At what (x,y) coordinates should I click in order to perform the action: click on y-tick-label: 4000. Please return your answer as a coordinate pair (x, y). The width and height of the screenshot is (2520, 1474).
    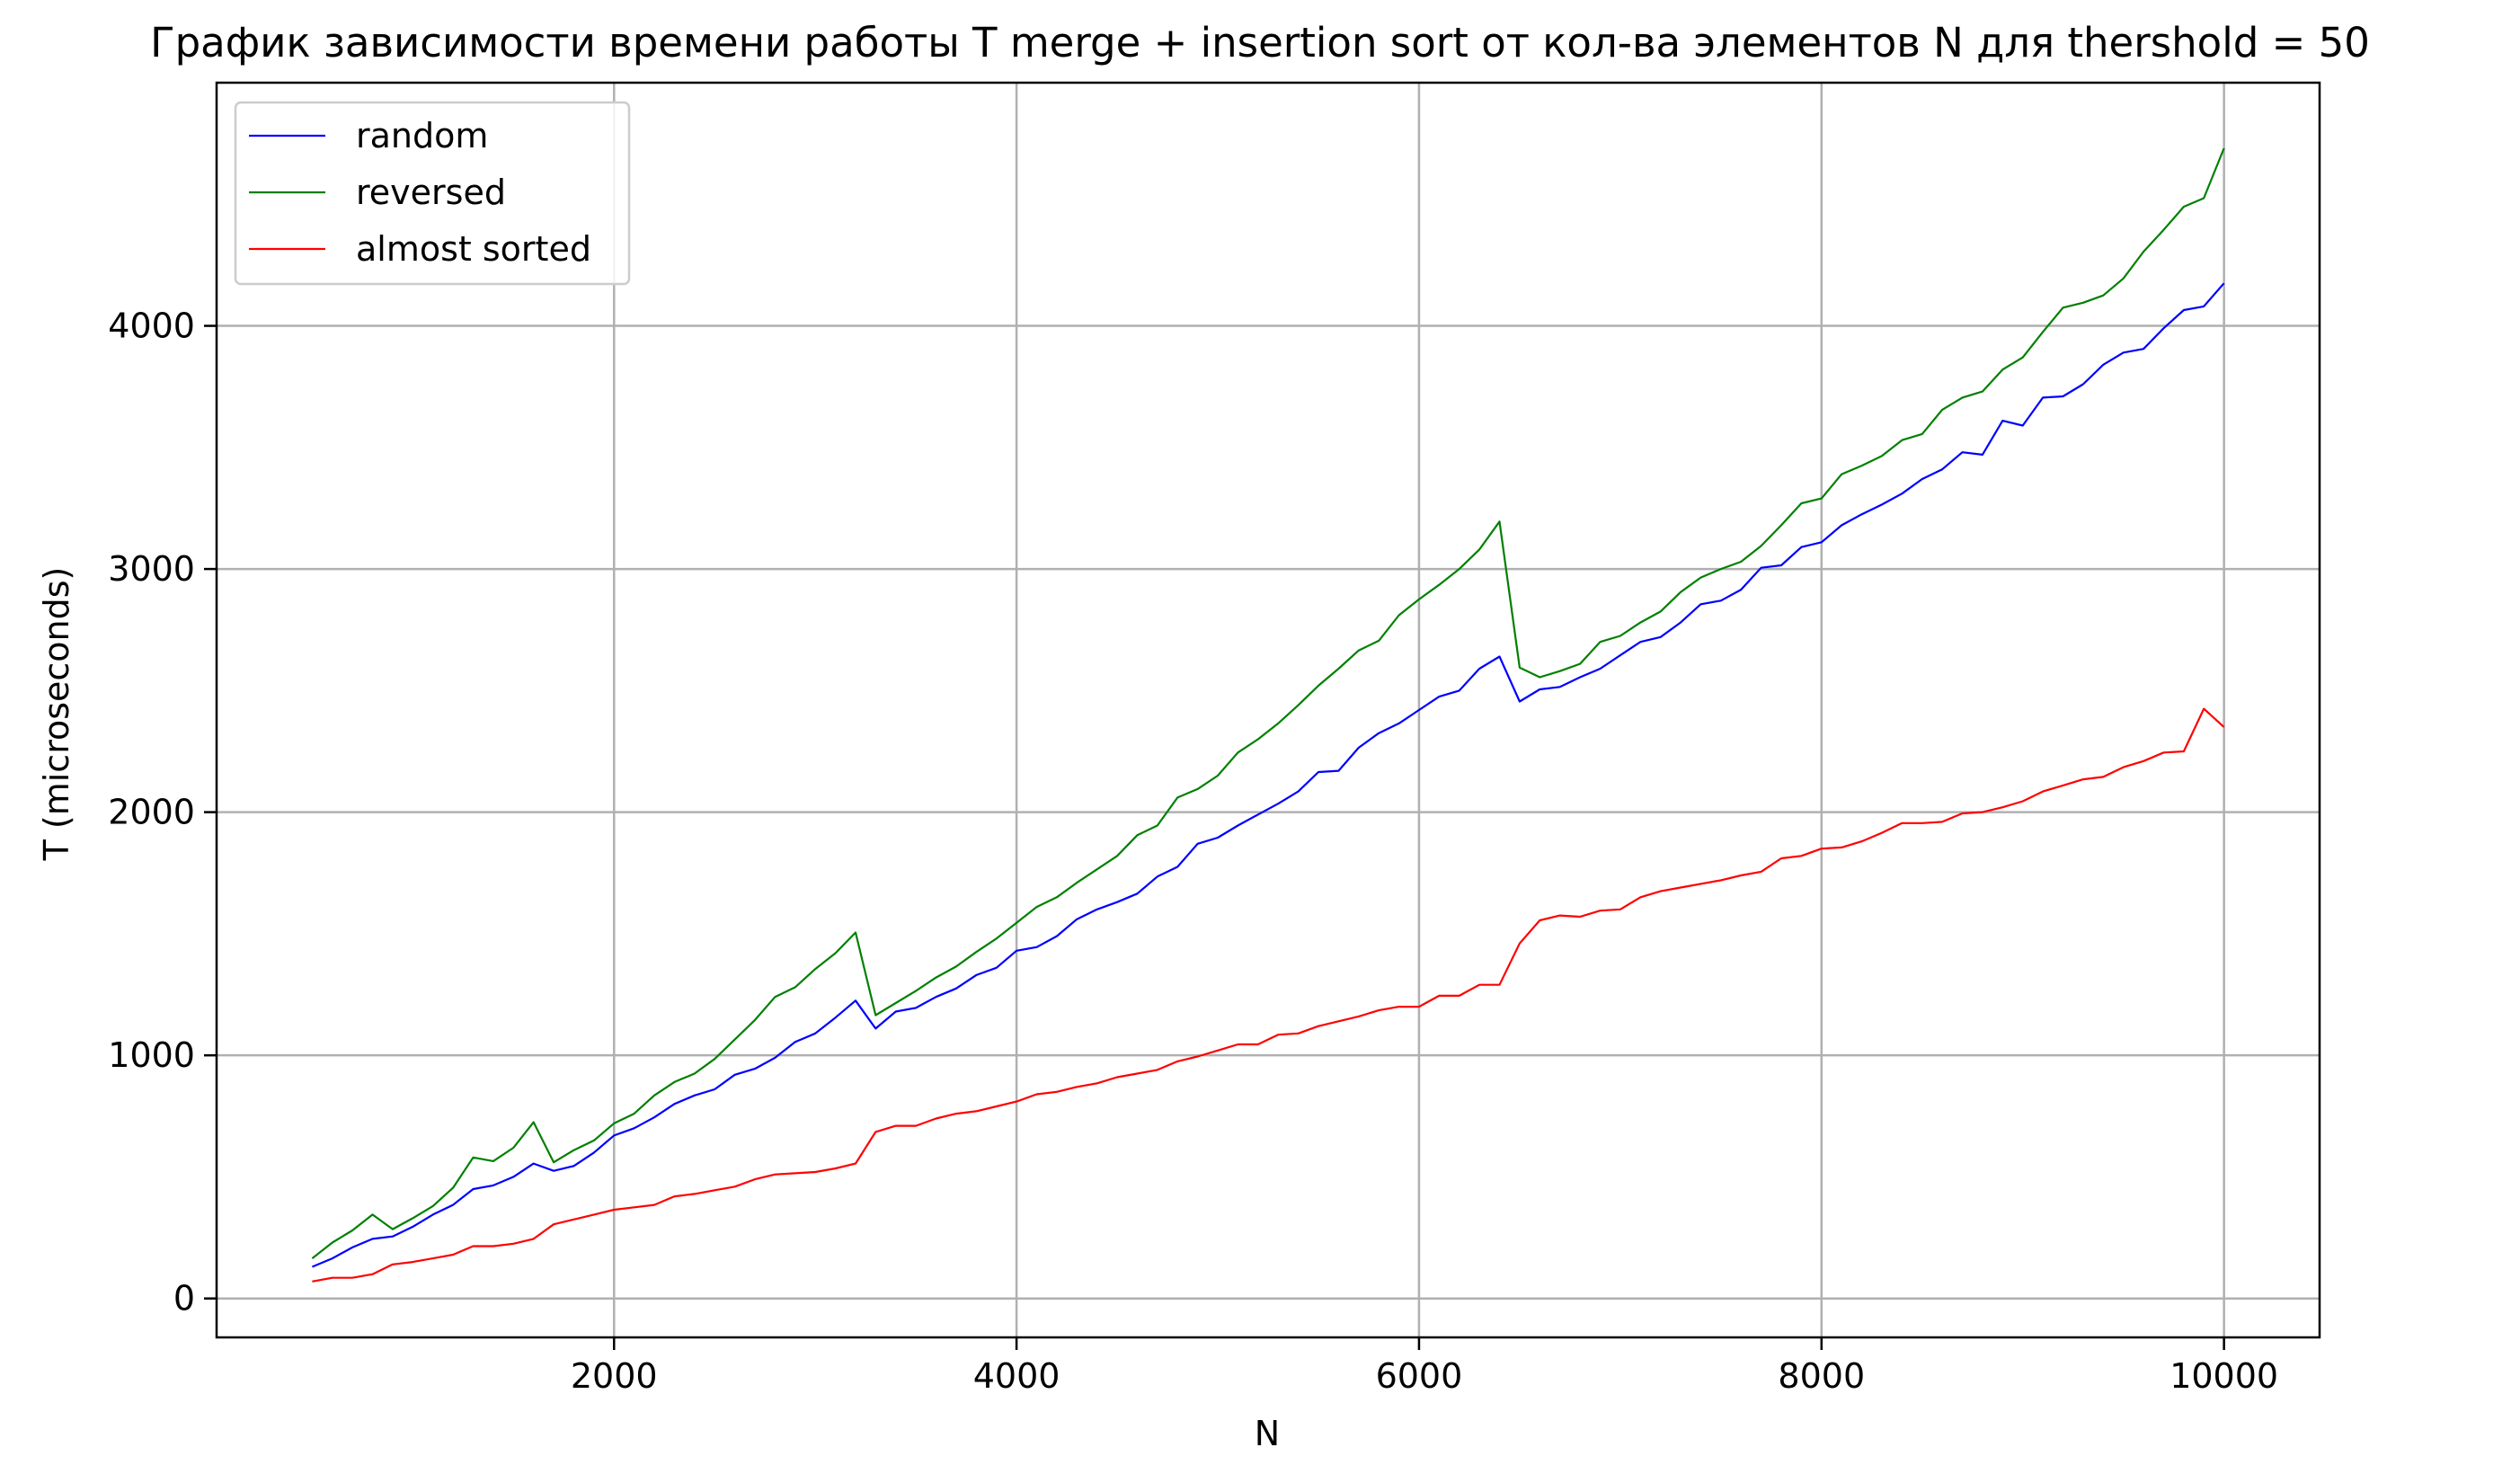
    Looking at the image, I should click on (151, 326).